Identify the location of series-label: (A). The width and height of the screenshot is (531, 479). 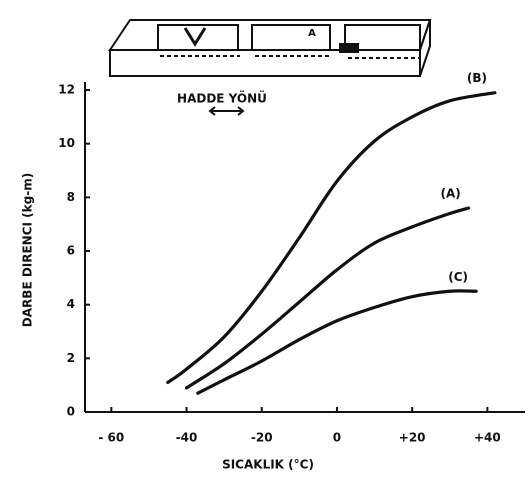
(450, 194).